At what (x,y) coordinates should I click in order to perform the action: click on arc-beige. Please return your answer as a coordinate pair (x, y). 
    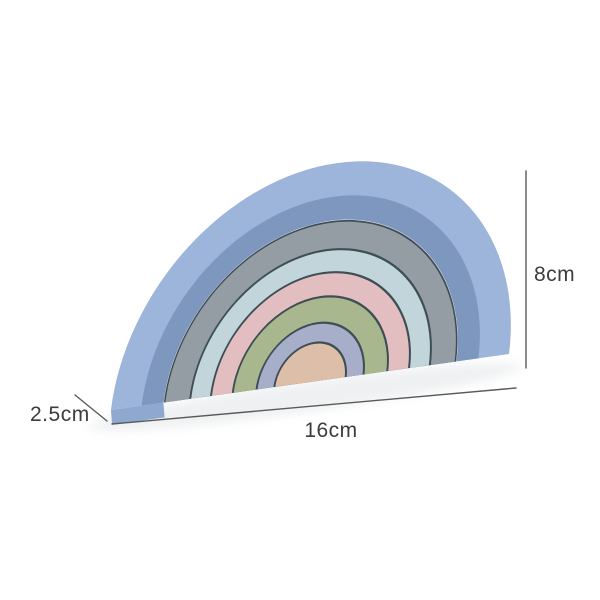
    Looking at the image, I should click on (310, 365).